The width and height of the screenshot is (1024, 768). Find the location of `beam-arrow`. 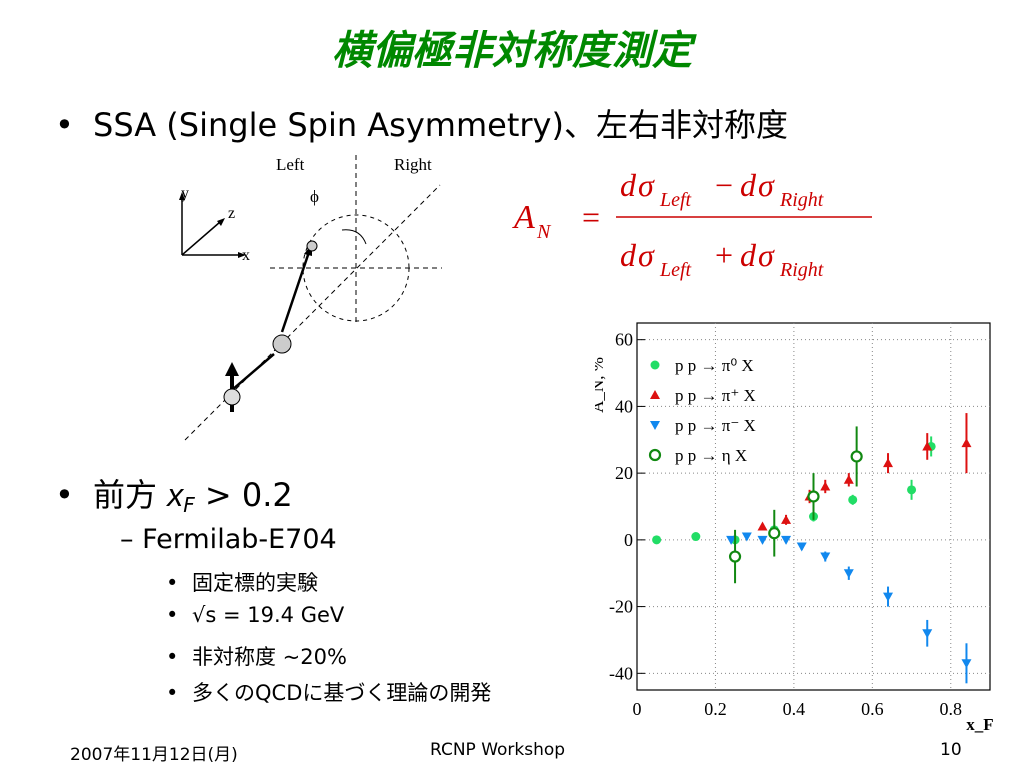

beam-arrow is located at coordinates (253, 372).